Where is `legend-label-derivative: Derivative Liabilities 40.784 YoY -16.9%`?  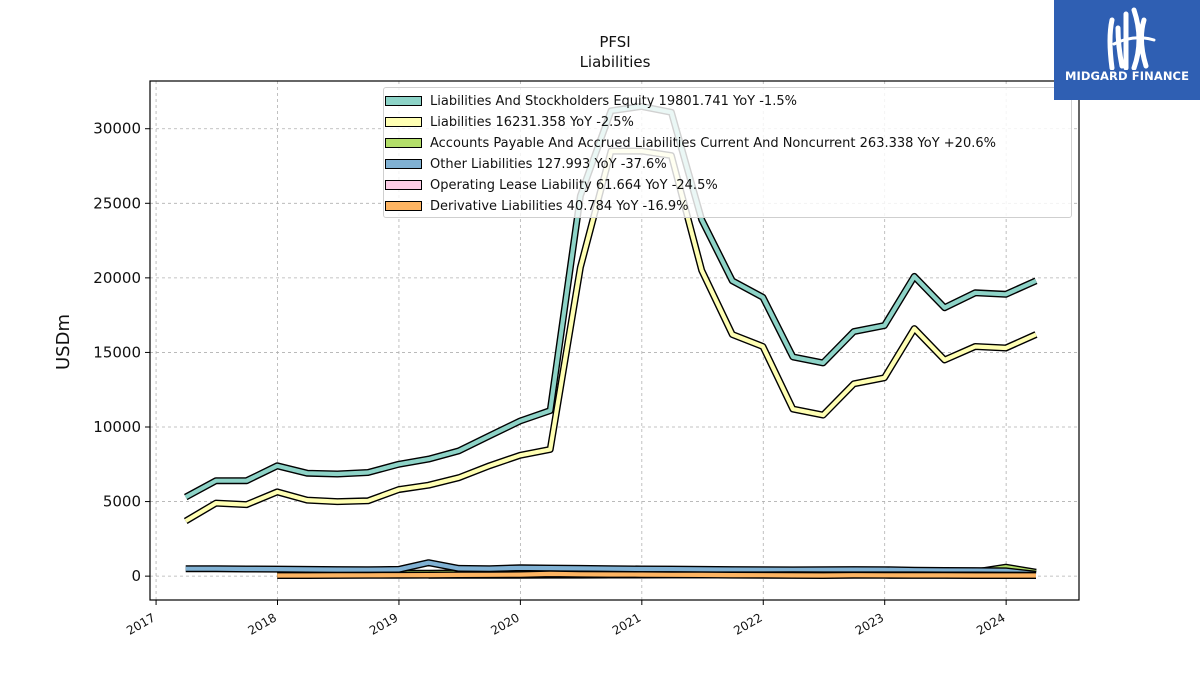
legend-label-derivative: Derivative Liabilities 40.784 YoY -16.9% is located at coordinates (559, 206).